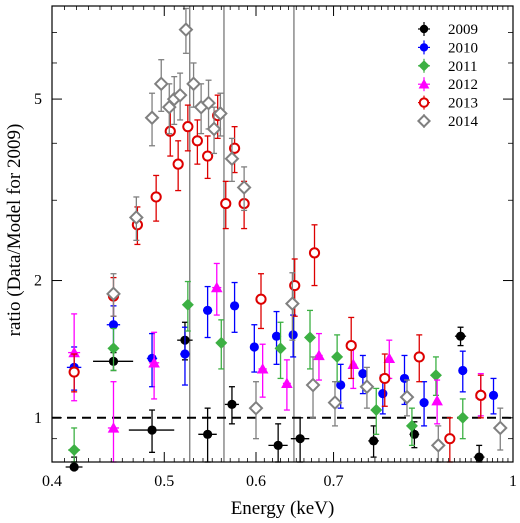 The width and height of the screenshot is (520, 523). Describe the element at coordinates (334, 481) in the screenshot. I see `x-tick-label: 0.7` at that location.